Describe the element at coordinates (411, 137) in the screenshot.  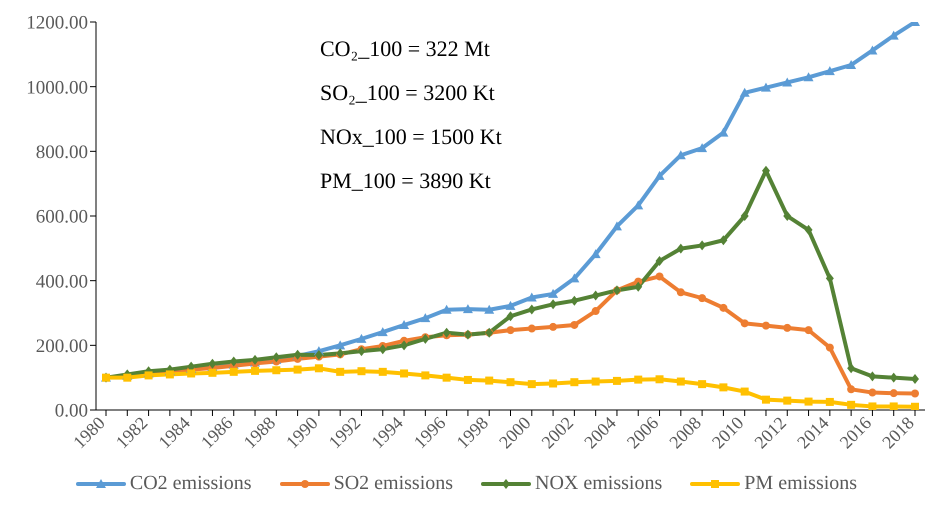
I see `annotation: NOx_100 = 1500 Kt` at that location.